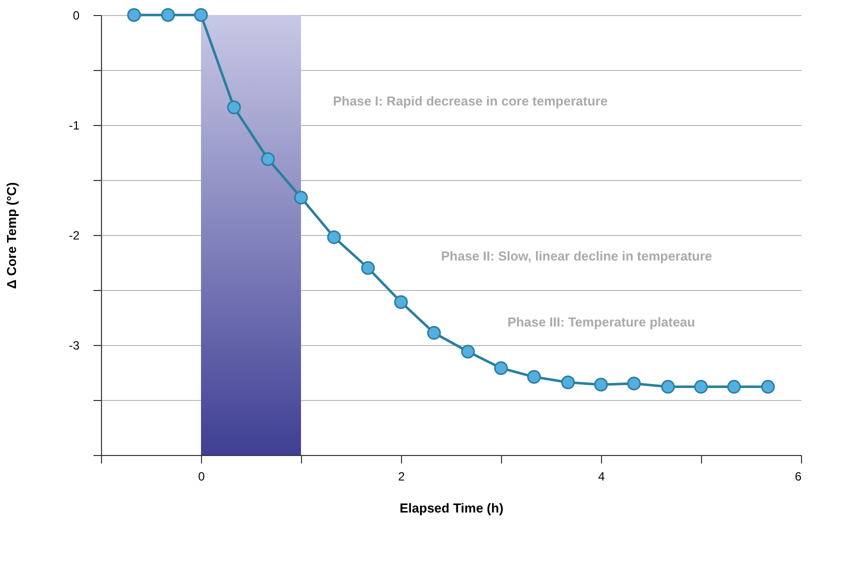  Describe the element at coordinates (402, 477) in the screenshot. I see `x-tick-label: 2` at that location.